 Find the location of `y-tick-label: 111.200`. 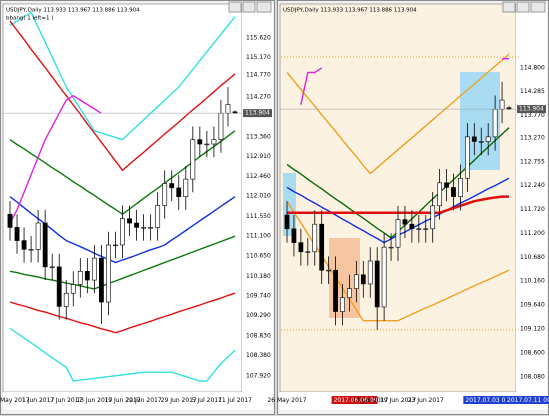

y-tick-label: 111.200 is located at coordinates (532, 233).